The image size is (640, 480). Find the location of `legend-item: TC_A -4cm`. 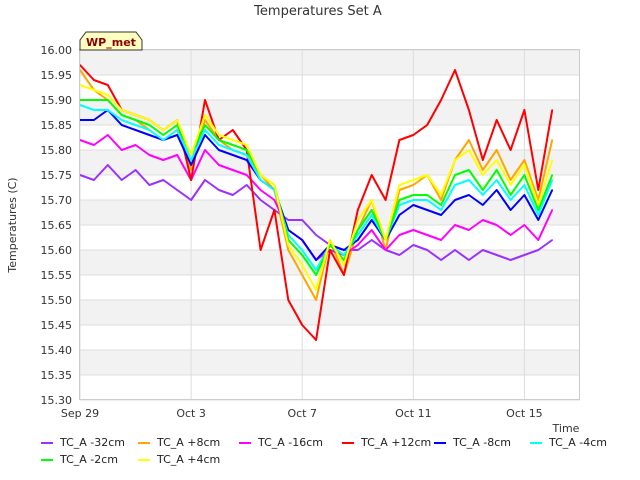

legend-item: TC_A -4cm is located at coordinates (568, 442).